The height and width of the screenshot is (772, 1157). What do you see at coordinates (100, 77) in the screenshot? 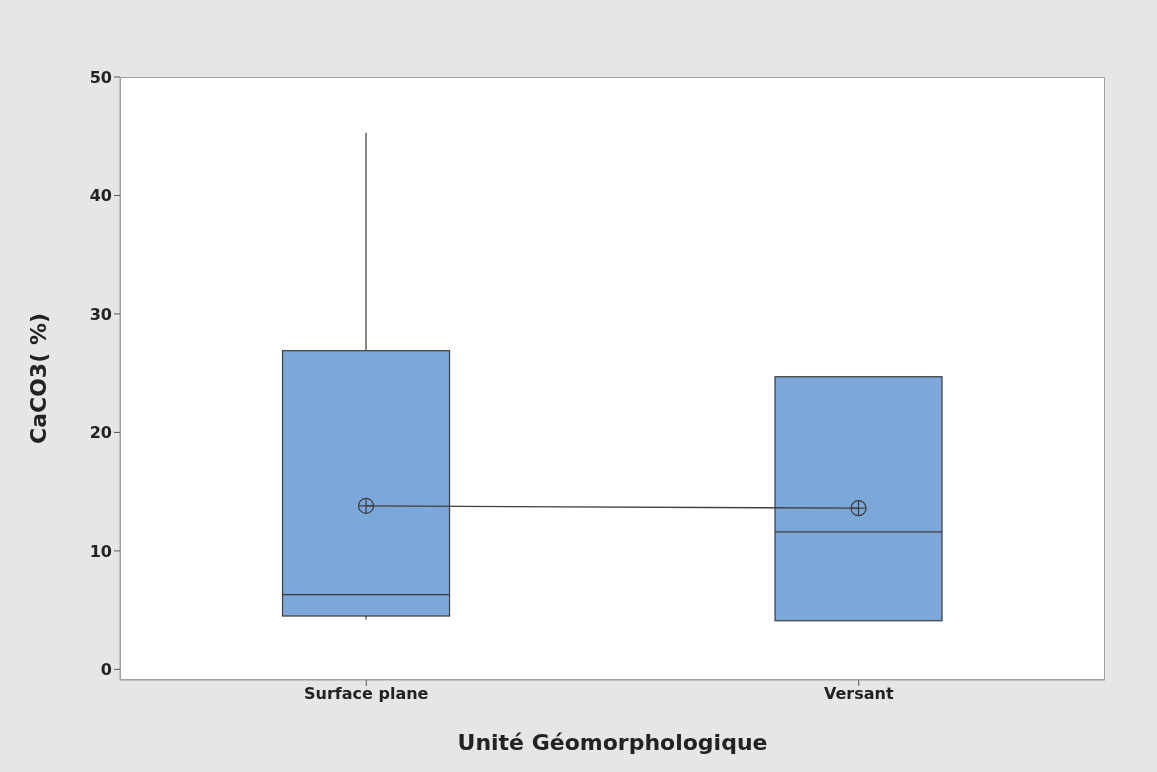
I see `y-tick-label: 50` at bounding box center [100, 77].